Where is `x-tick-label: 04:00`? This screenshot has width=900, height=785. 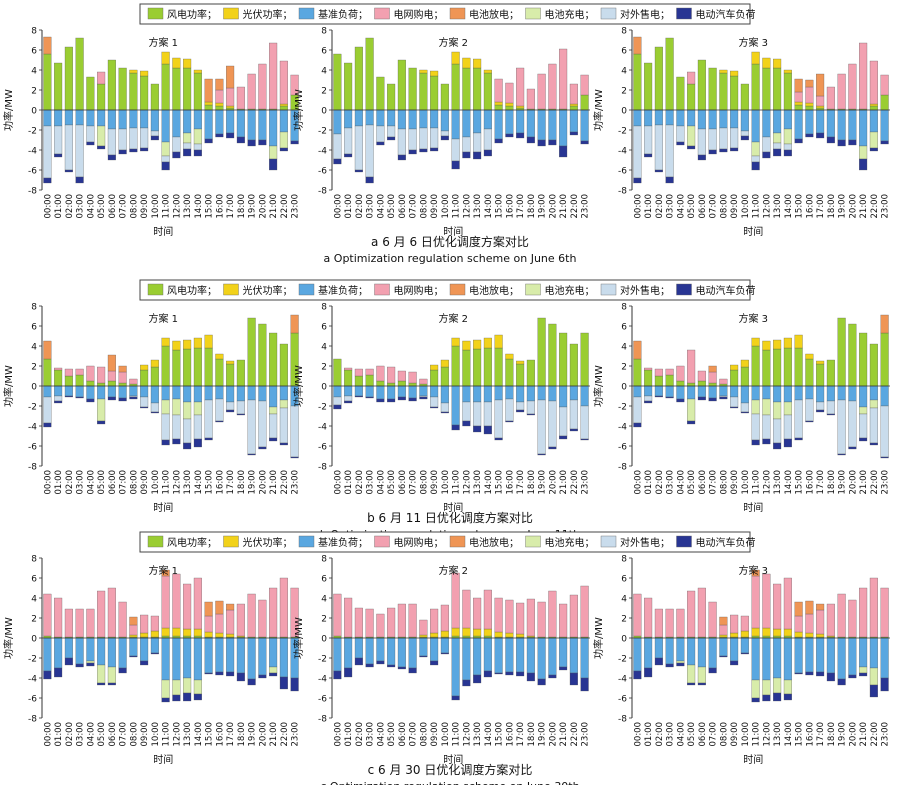
x-tick-label: 04:00 is located at coordinates (381, 482).